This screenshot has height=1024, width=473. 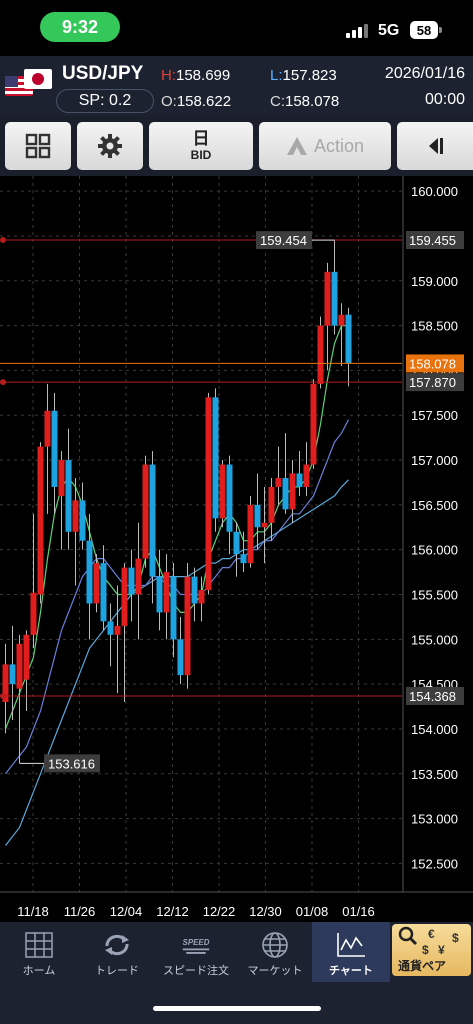 I want to click on nav-speed-order: SPEED スピード注文, so click(x=196, y=952).